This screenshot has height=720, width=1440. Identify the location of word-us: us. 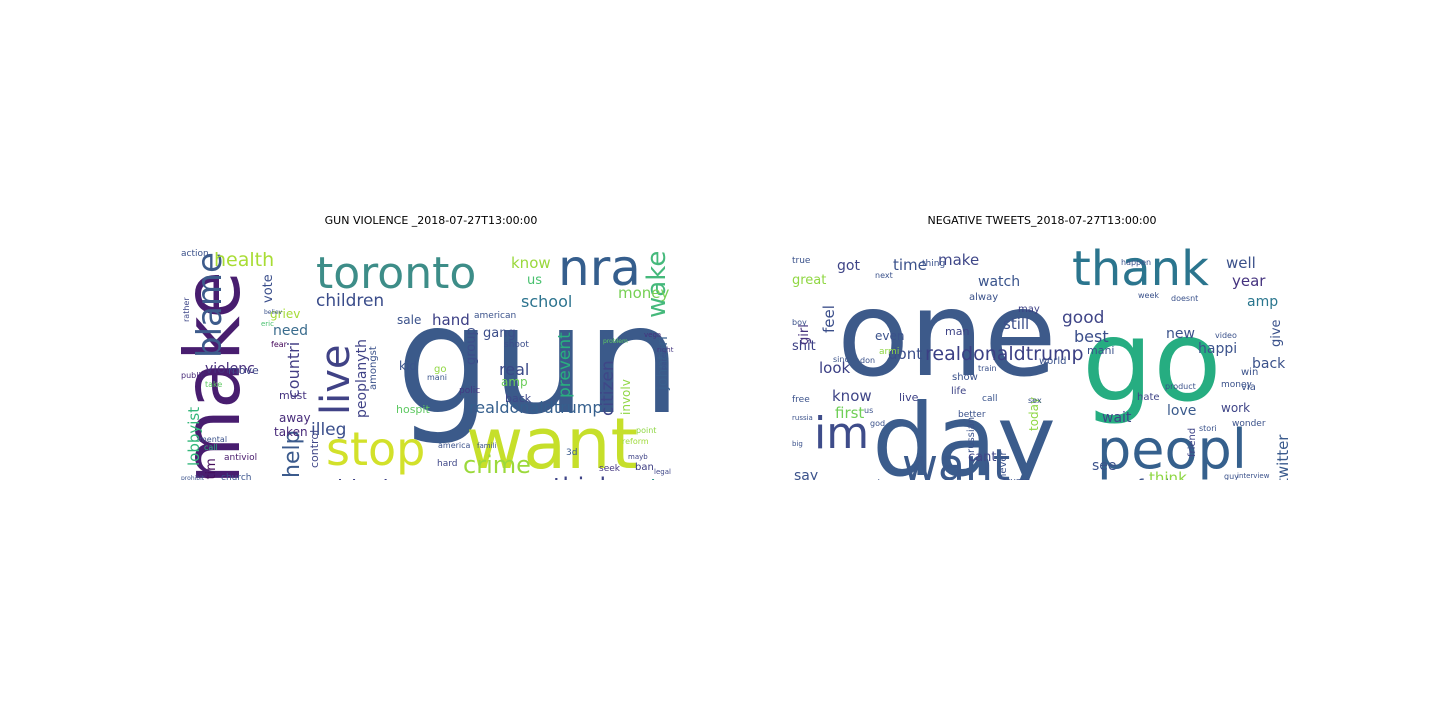
(534, 280).